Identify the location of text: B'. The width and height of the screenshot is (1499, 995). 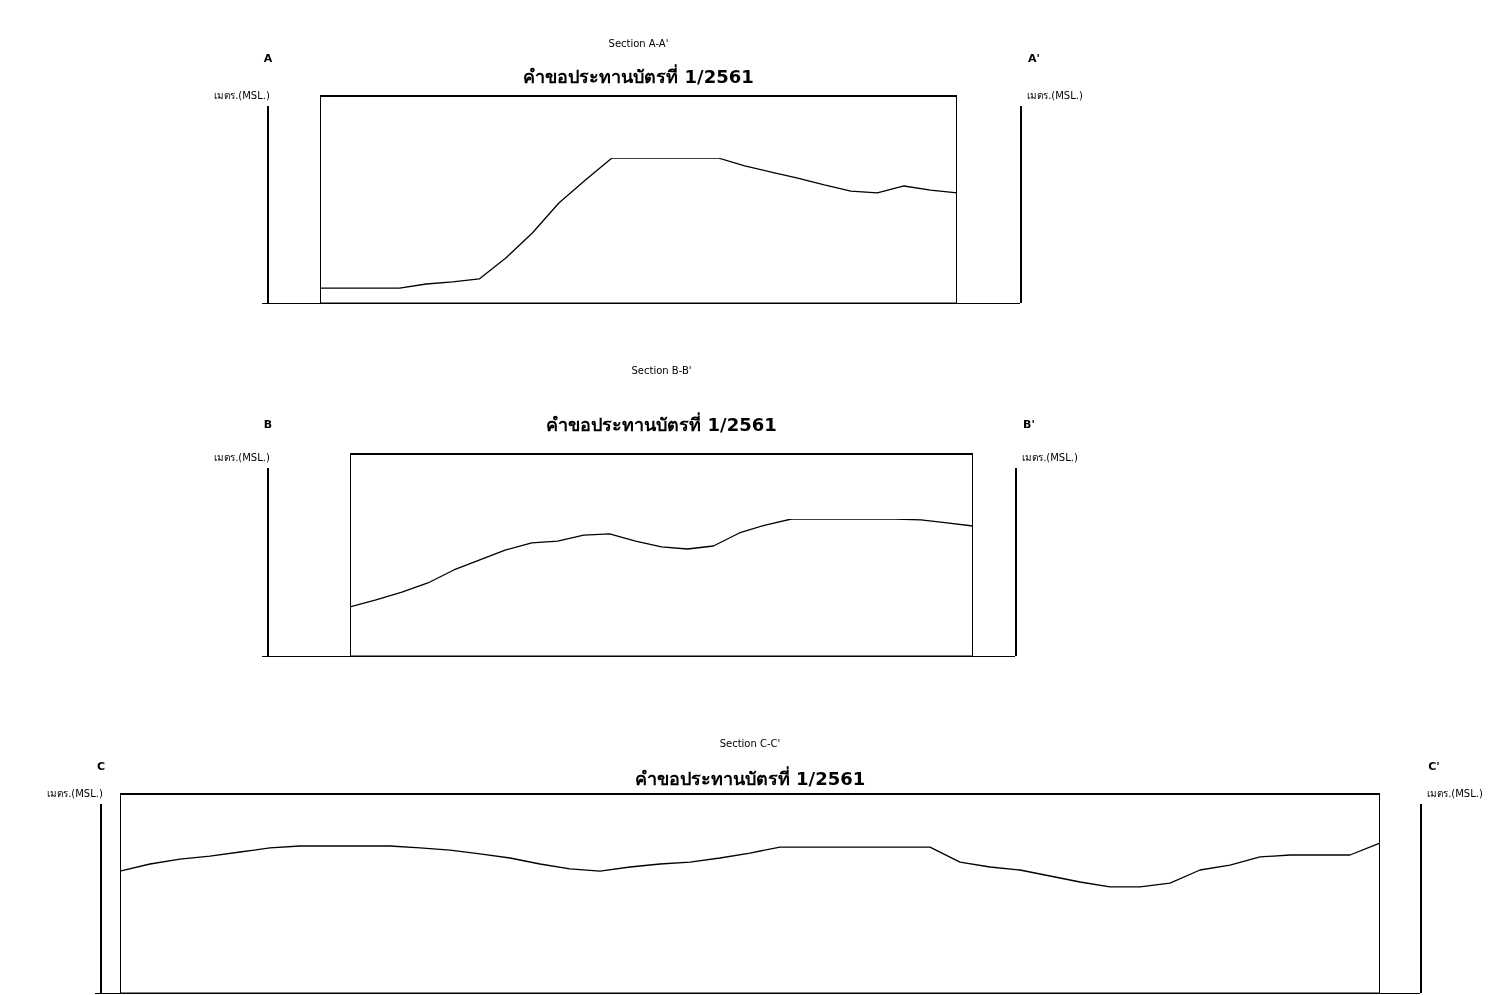
(1029, 424).